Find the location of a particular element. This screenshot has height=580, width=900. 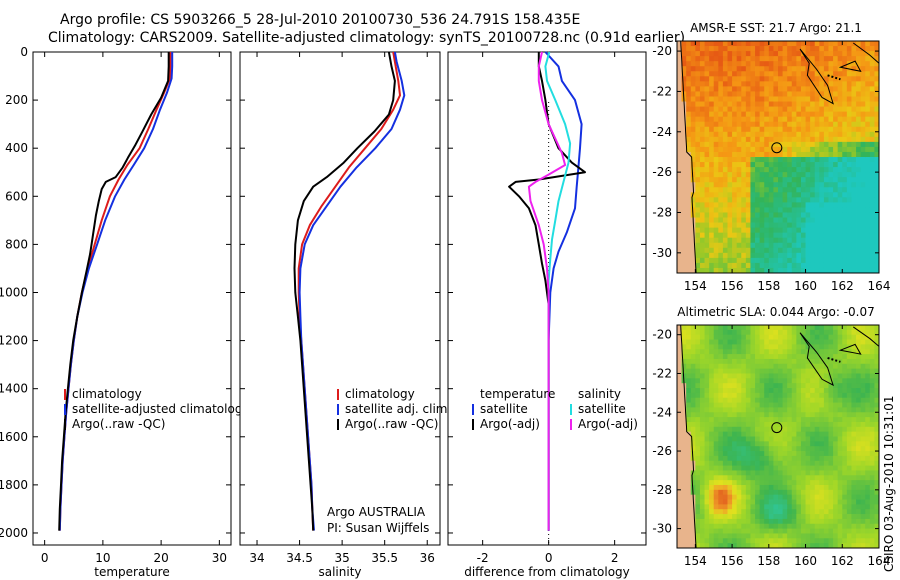

sla-map-lat-label: -22 is located at coordinates (662, 373).